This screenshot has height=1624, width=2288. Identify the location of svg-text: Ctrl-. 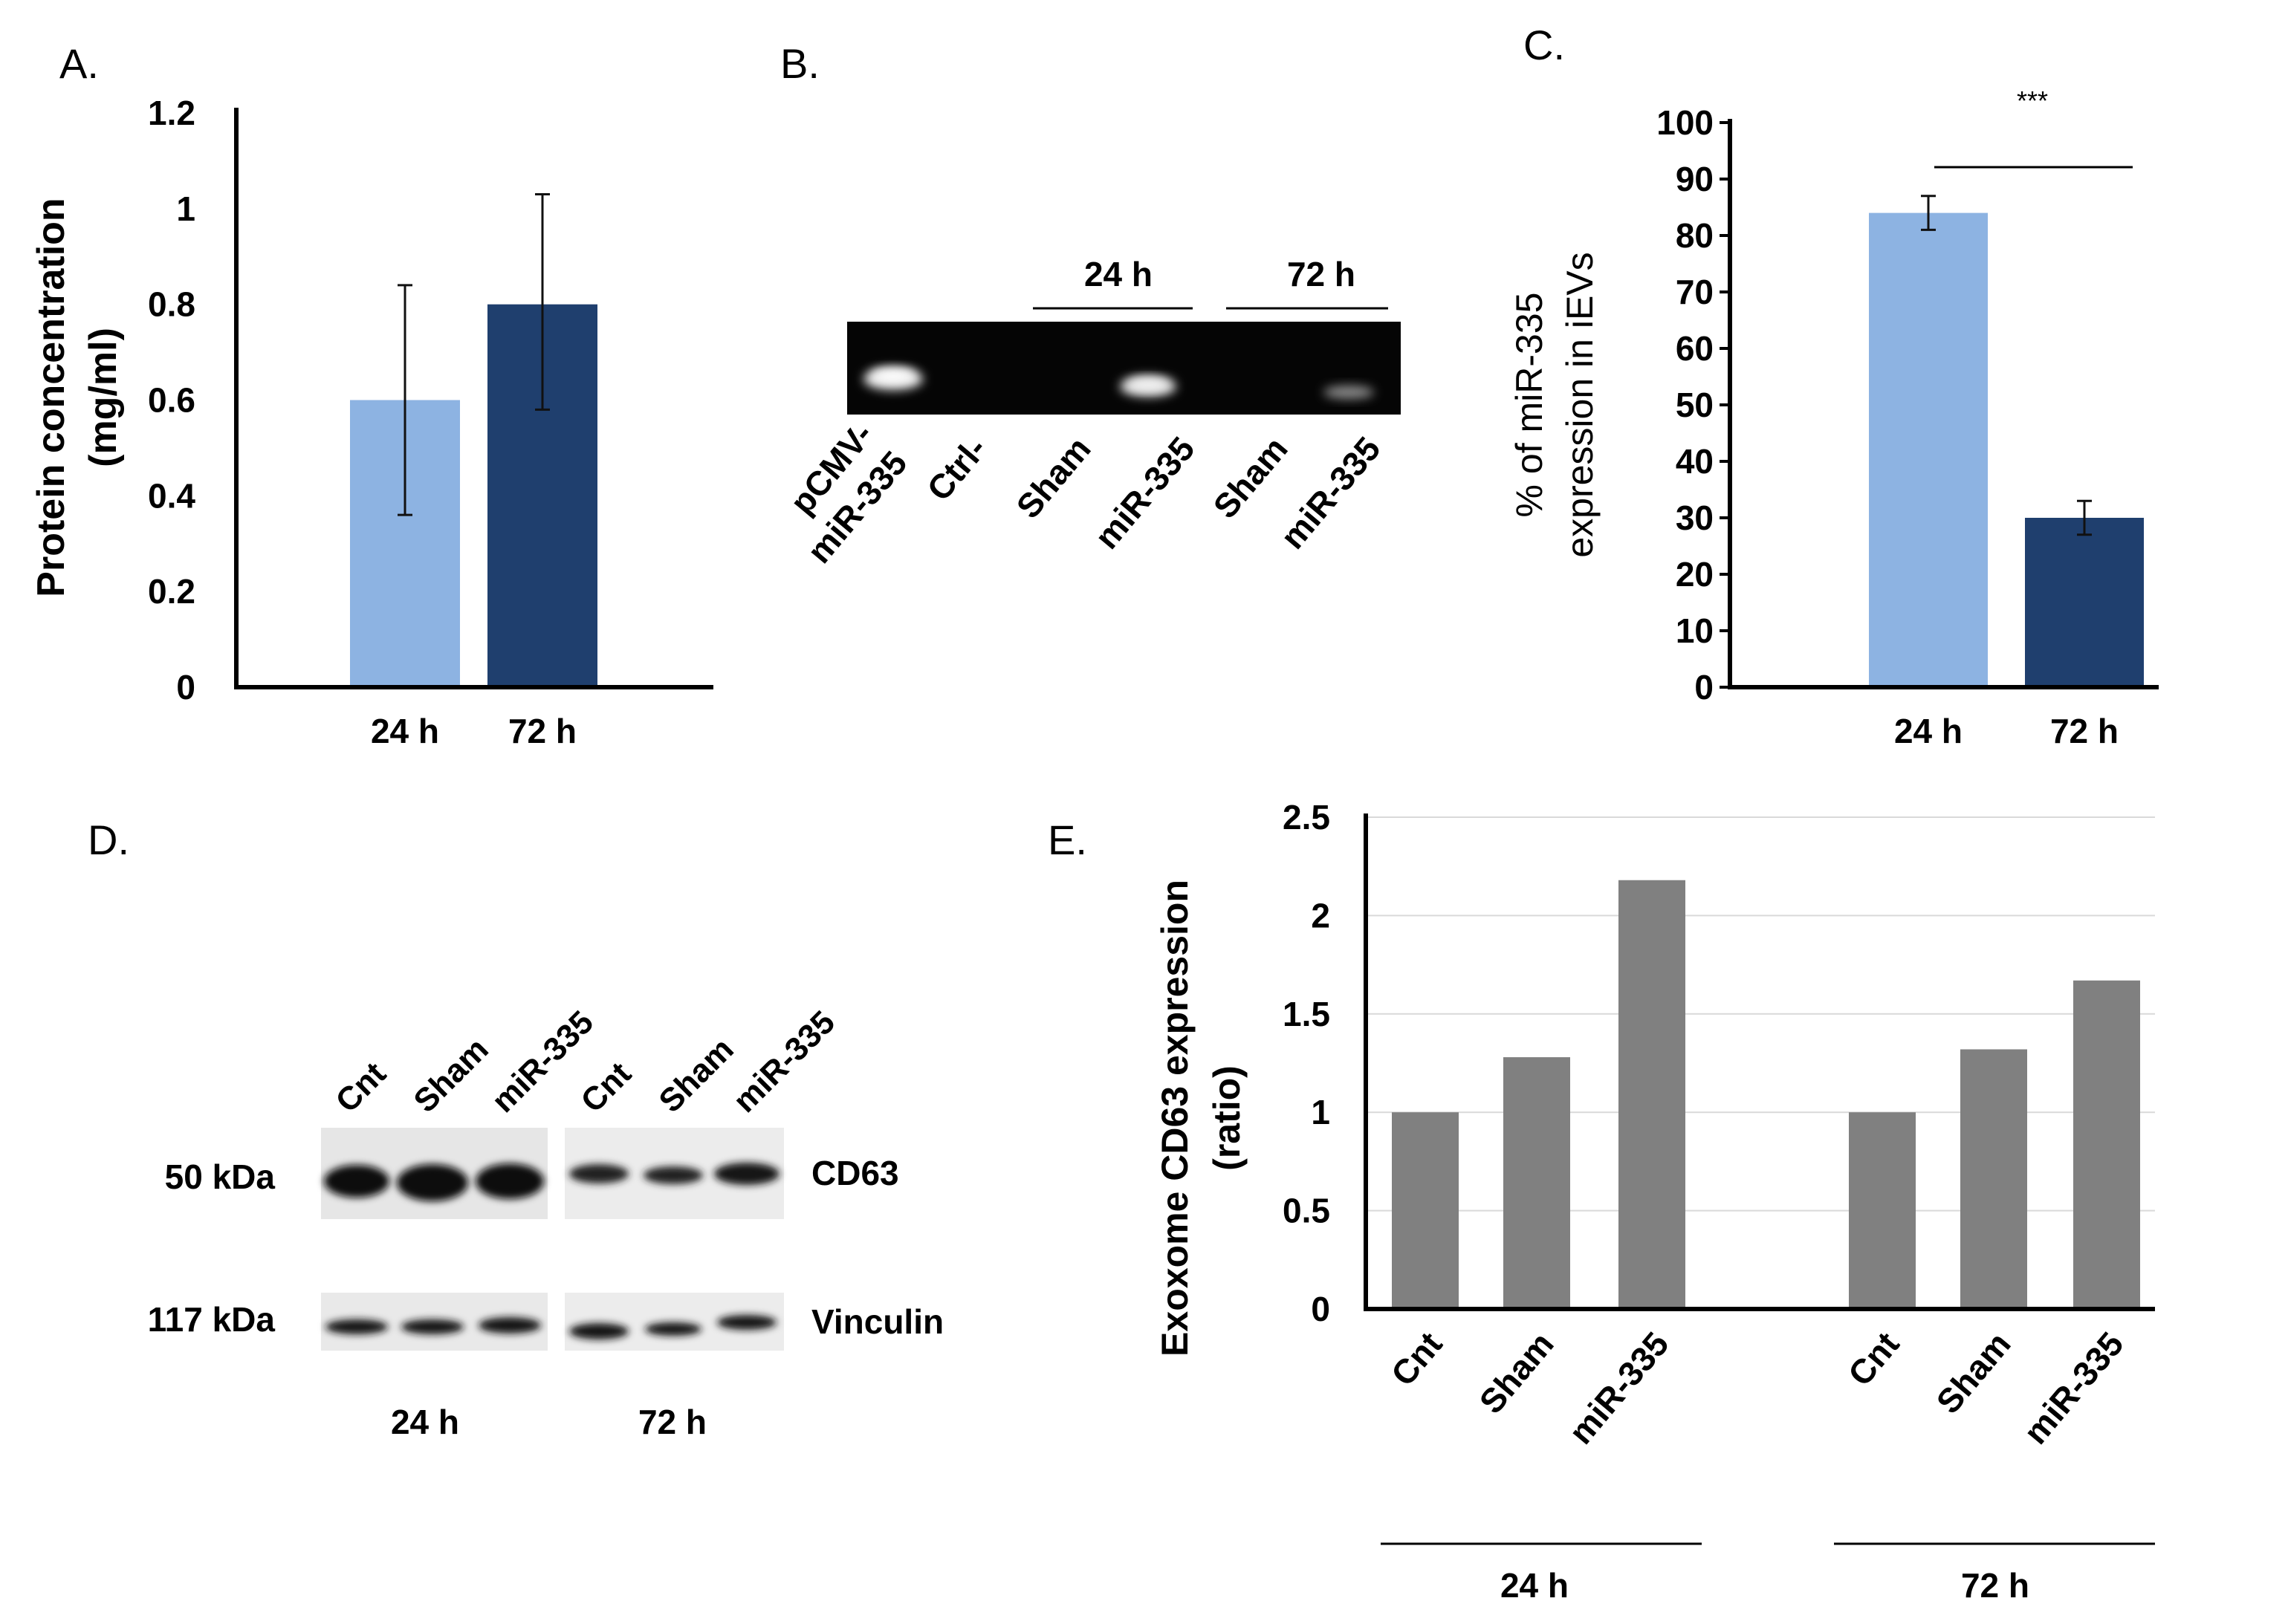
(956, 468).